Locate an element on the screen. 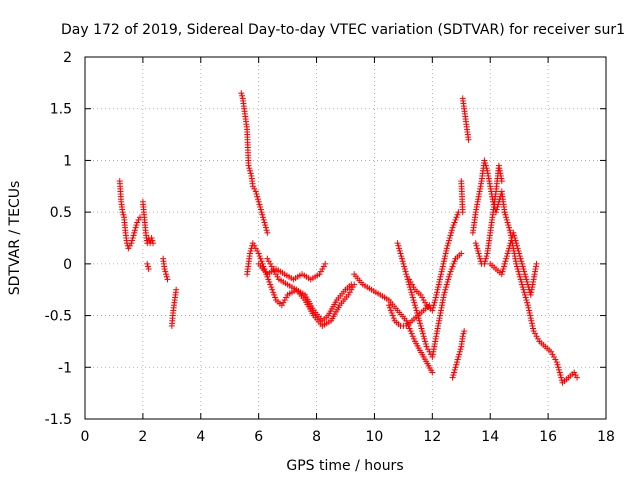 The image size is (640, 480). series-s16 is located at coordinates (462, 197).